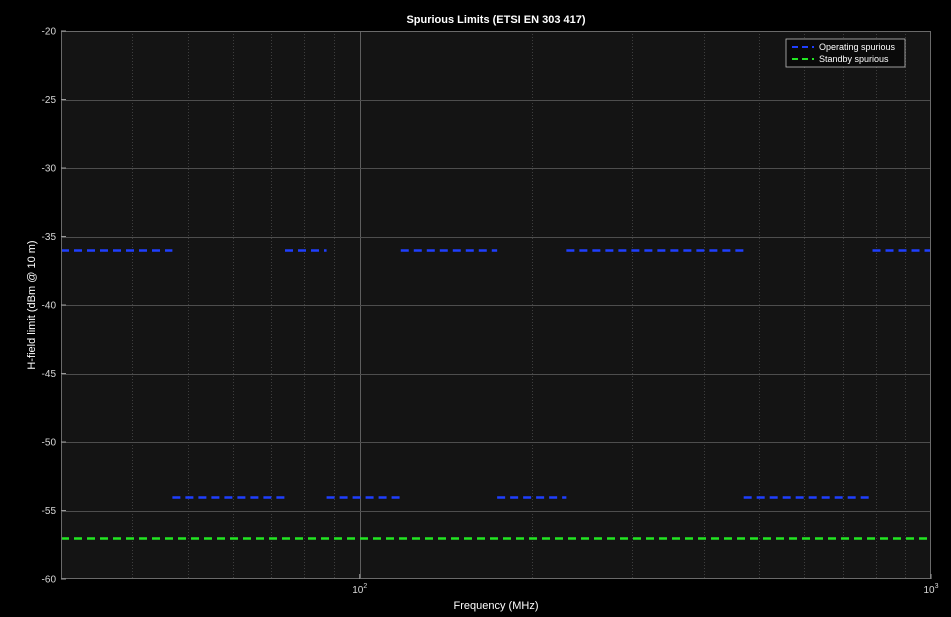 The image size is (951, 617). What do you see at coordinates (32, 304) in the screenshot?
I see `y-axis-label: H-field limit (dBm @ 10 m)` at bounding box center [32, 304].